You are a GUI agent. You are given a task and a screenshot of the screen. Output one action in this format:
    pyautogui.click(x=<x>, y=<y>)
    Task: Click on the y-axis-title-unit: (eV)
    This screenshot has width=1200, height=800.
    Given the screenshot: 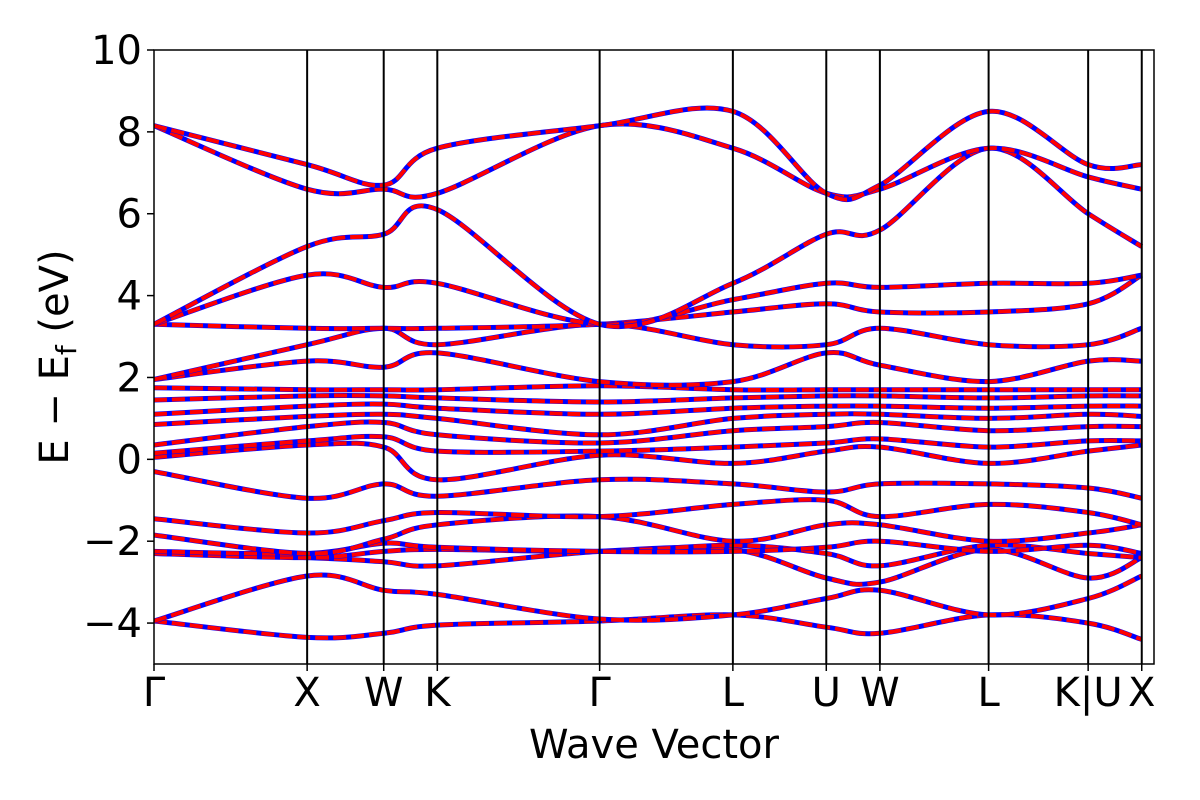 What is the action you would take?
    pyautogui.click(x=55, y=297)
    